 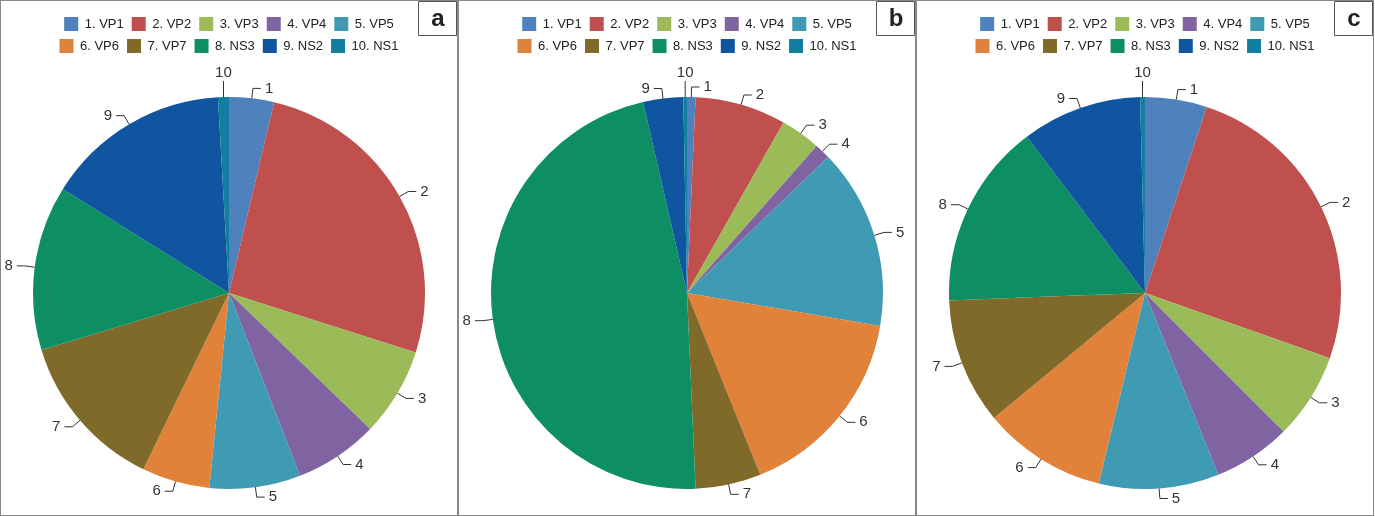 What do you see at coordinates (438, 17) in the screenshot?
I see `chart-title: a` at bounding box center [438, 17].